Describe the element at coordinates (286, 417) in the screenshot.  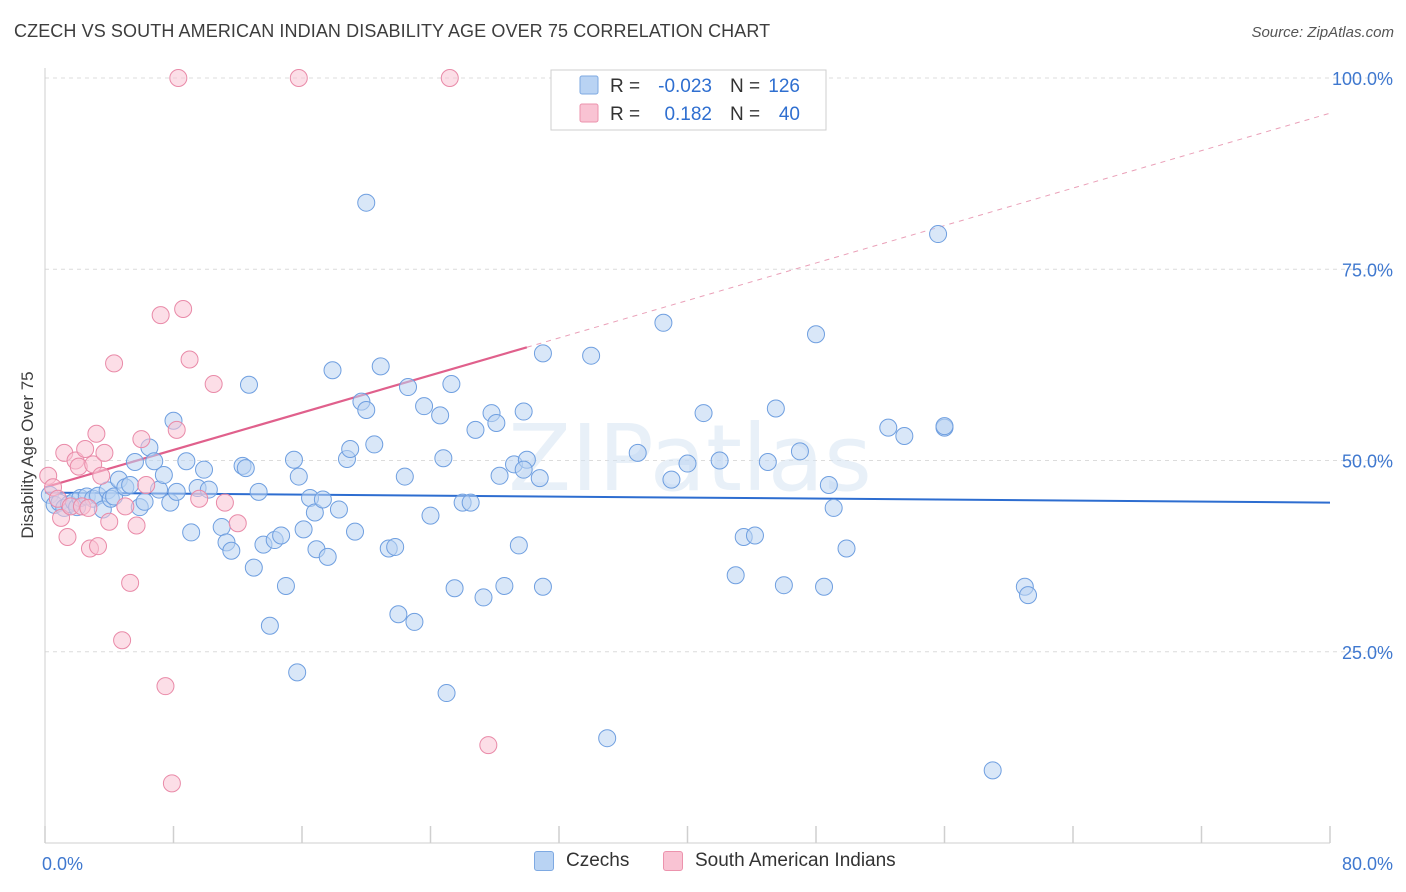
I see `trend-line-south-american-indians` at that location.